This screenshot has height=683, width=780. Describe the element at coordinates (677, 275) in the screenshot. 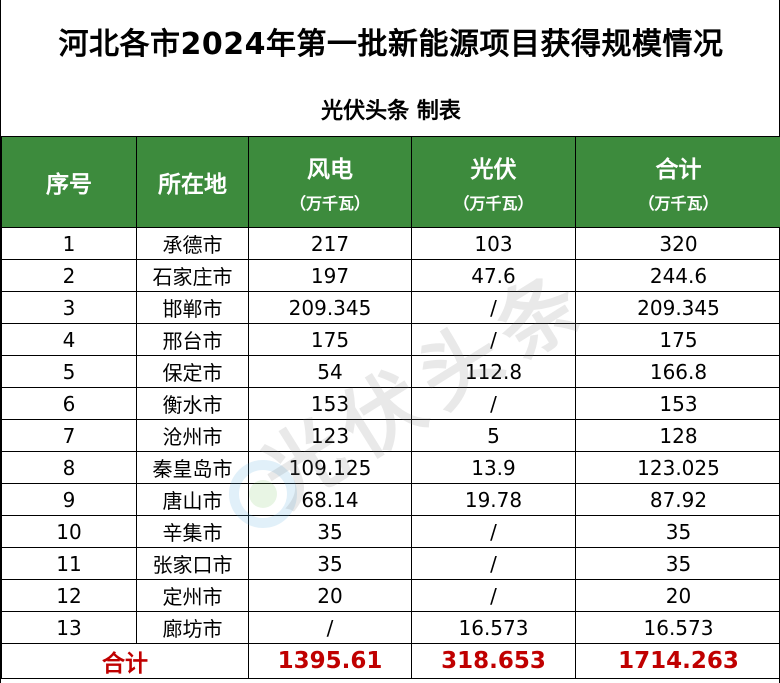

I see `cell-total: 244.6` at that location.